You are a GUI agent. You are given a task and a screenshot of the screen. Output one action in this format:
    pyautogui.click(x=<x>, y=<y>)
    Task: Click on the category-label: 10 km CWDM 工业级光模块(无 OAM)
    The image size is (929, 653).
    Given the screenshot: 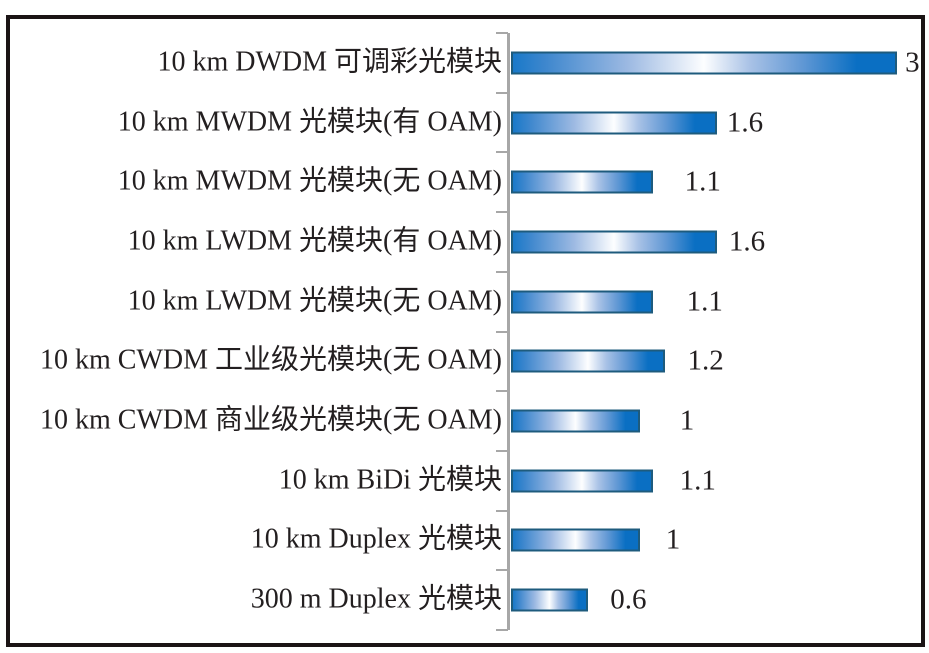 What is the action you would take?
    pyautogui.click(x=271, y=360)
    